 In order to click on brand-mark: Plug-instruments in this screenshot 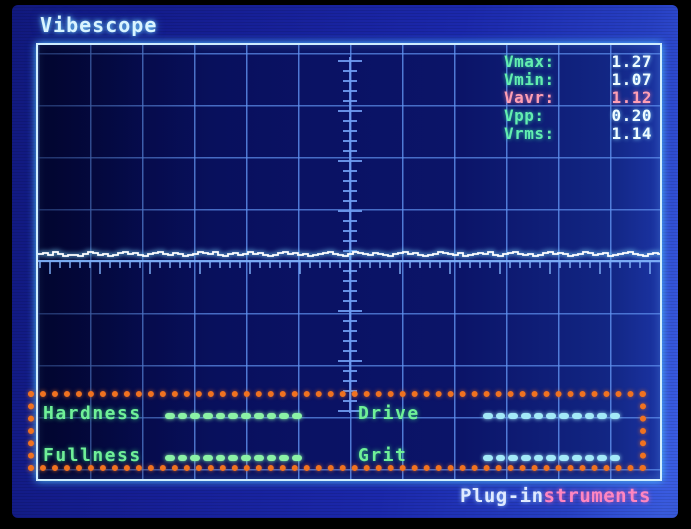, I will do `click(555, 496)`.